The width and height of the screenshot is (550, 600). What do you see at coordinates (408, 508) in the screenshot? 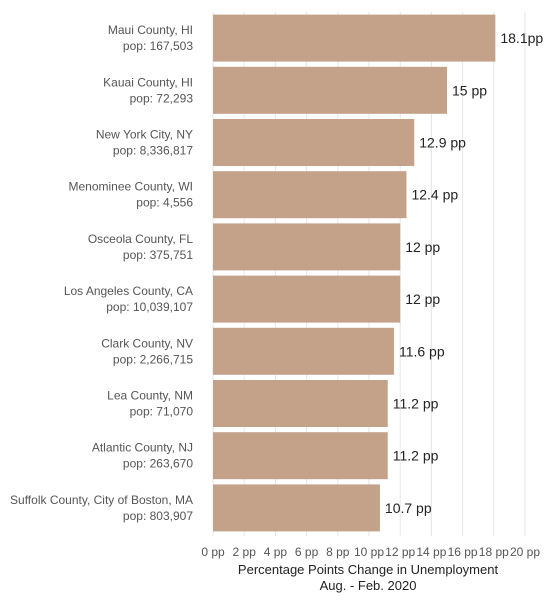
I see `bar-value-label: 10.7 pp` at bounding box center [408, 508].